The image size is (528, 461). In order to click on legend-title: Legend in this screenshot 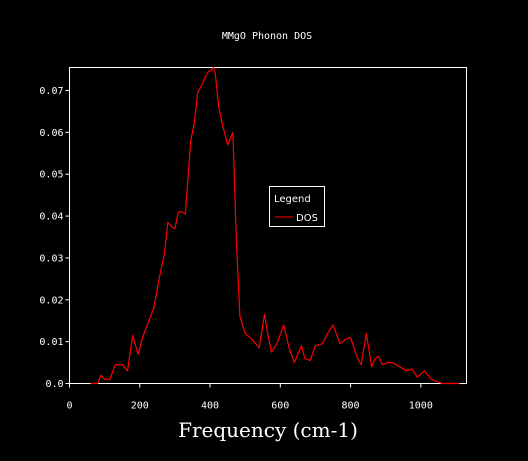, I will do `click(292, 199)`.